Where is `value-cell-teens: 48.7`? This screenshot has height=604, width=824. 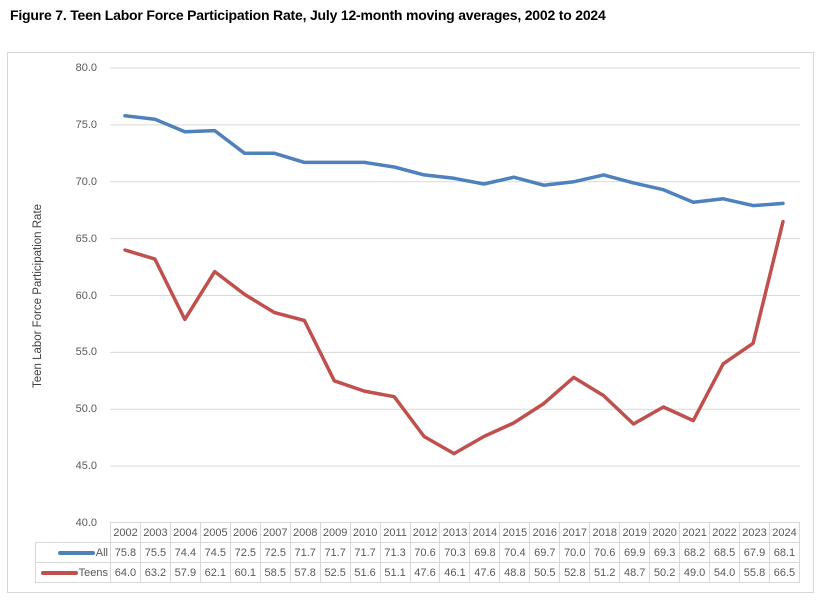 value-cell-teens: 48.7 is located at coordinates (635, 572).